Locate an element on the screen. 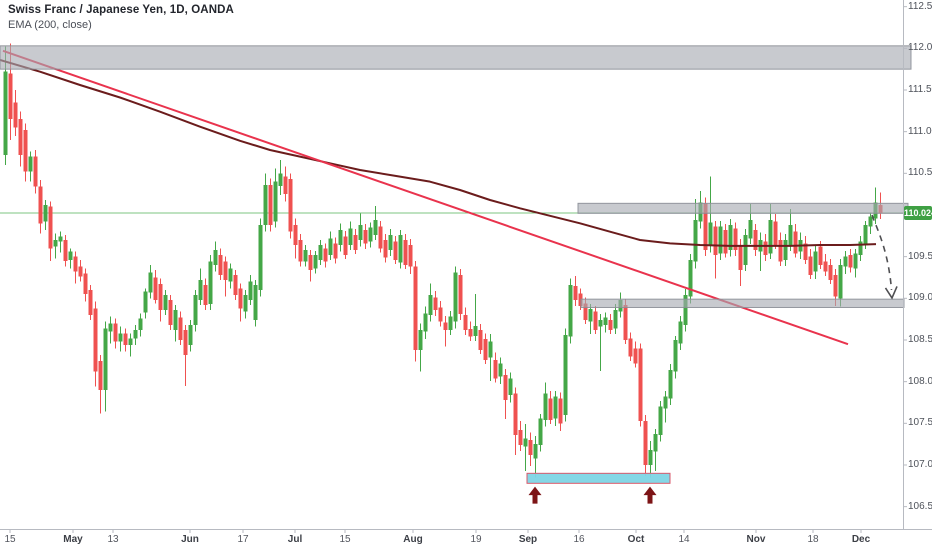 This screenshot has width=932, height=550. time-axis-label: Dec is located at coordinates (861, 539).